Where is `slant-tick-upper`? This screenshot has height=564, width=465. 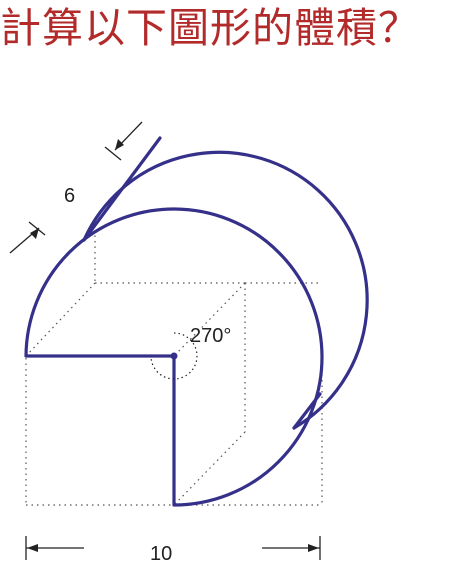 slant-tick-upper is located at coordinates (113, 153).